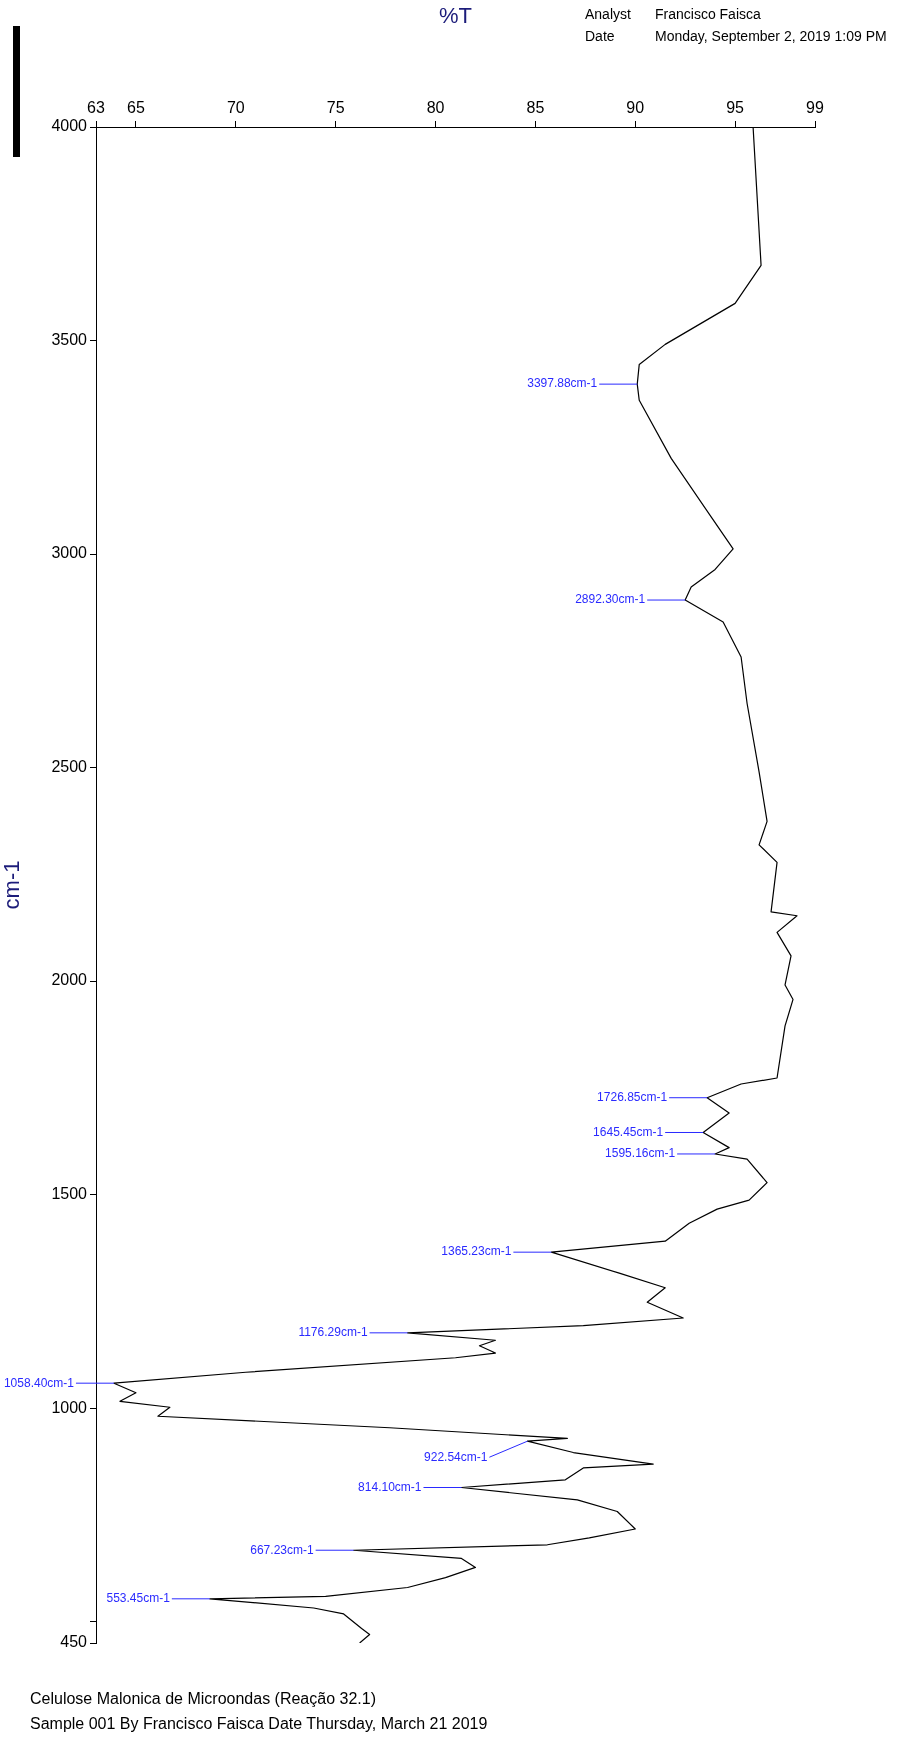 The height and width of the screenshot is (1751, 914). What do you see at coordinates (640, 1153) in the screenshot?
I see `annotation: 1595.16cm-1` at bounding box center [640, 1153].